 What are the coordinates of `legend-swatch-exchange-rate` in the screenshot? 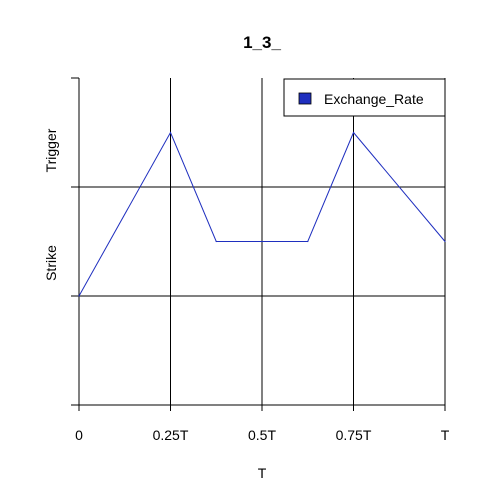 It's located at (305, 98).